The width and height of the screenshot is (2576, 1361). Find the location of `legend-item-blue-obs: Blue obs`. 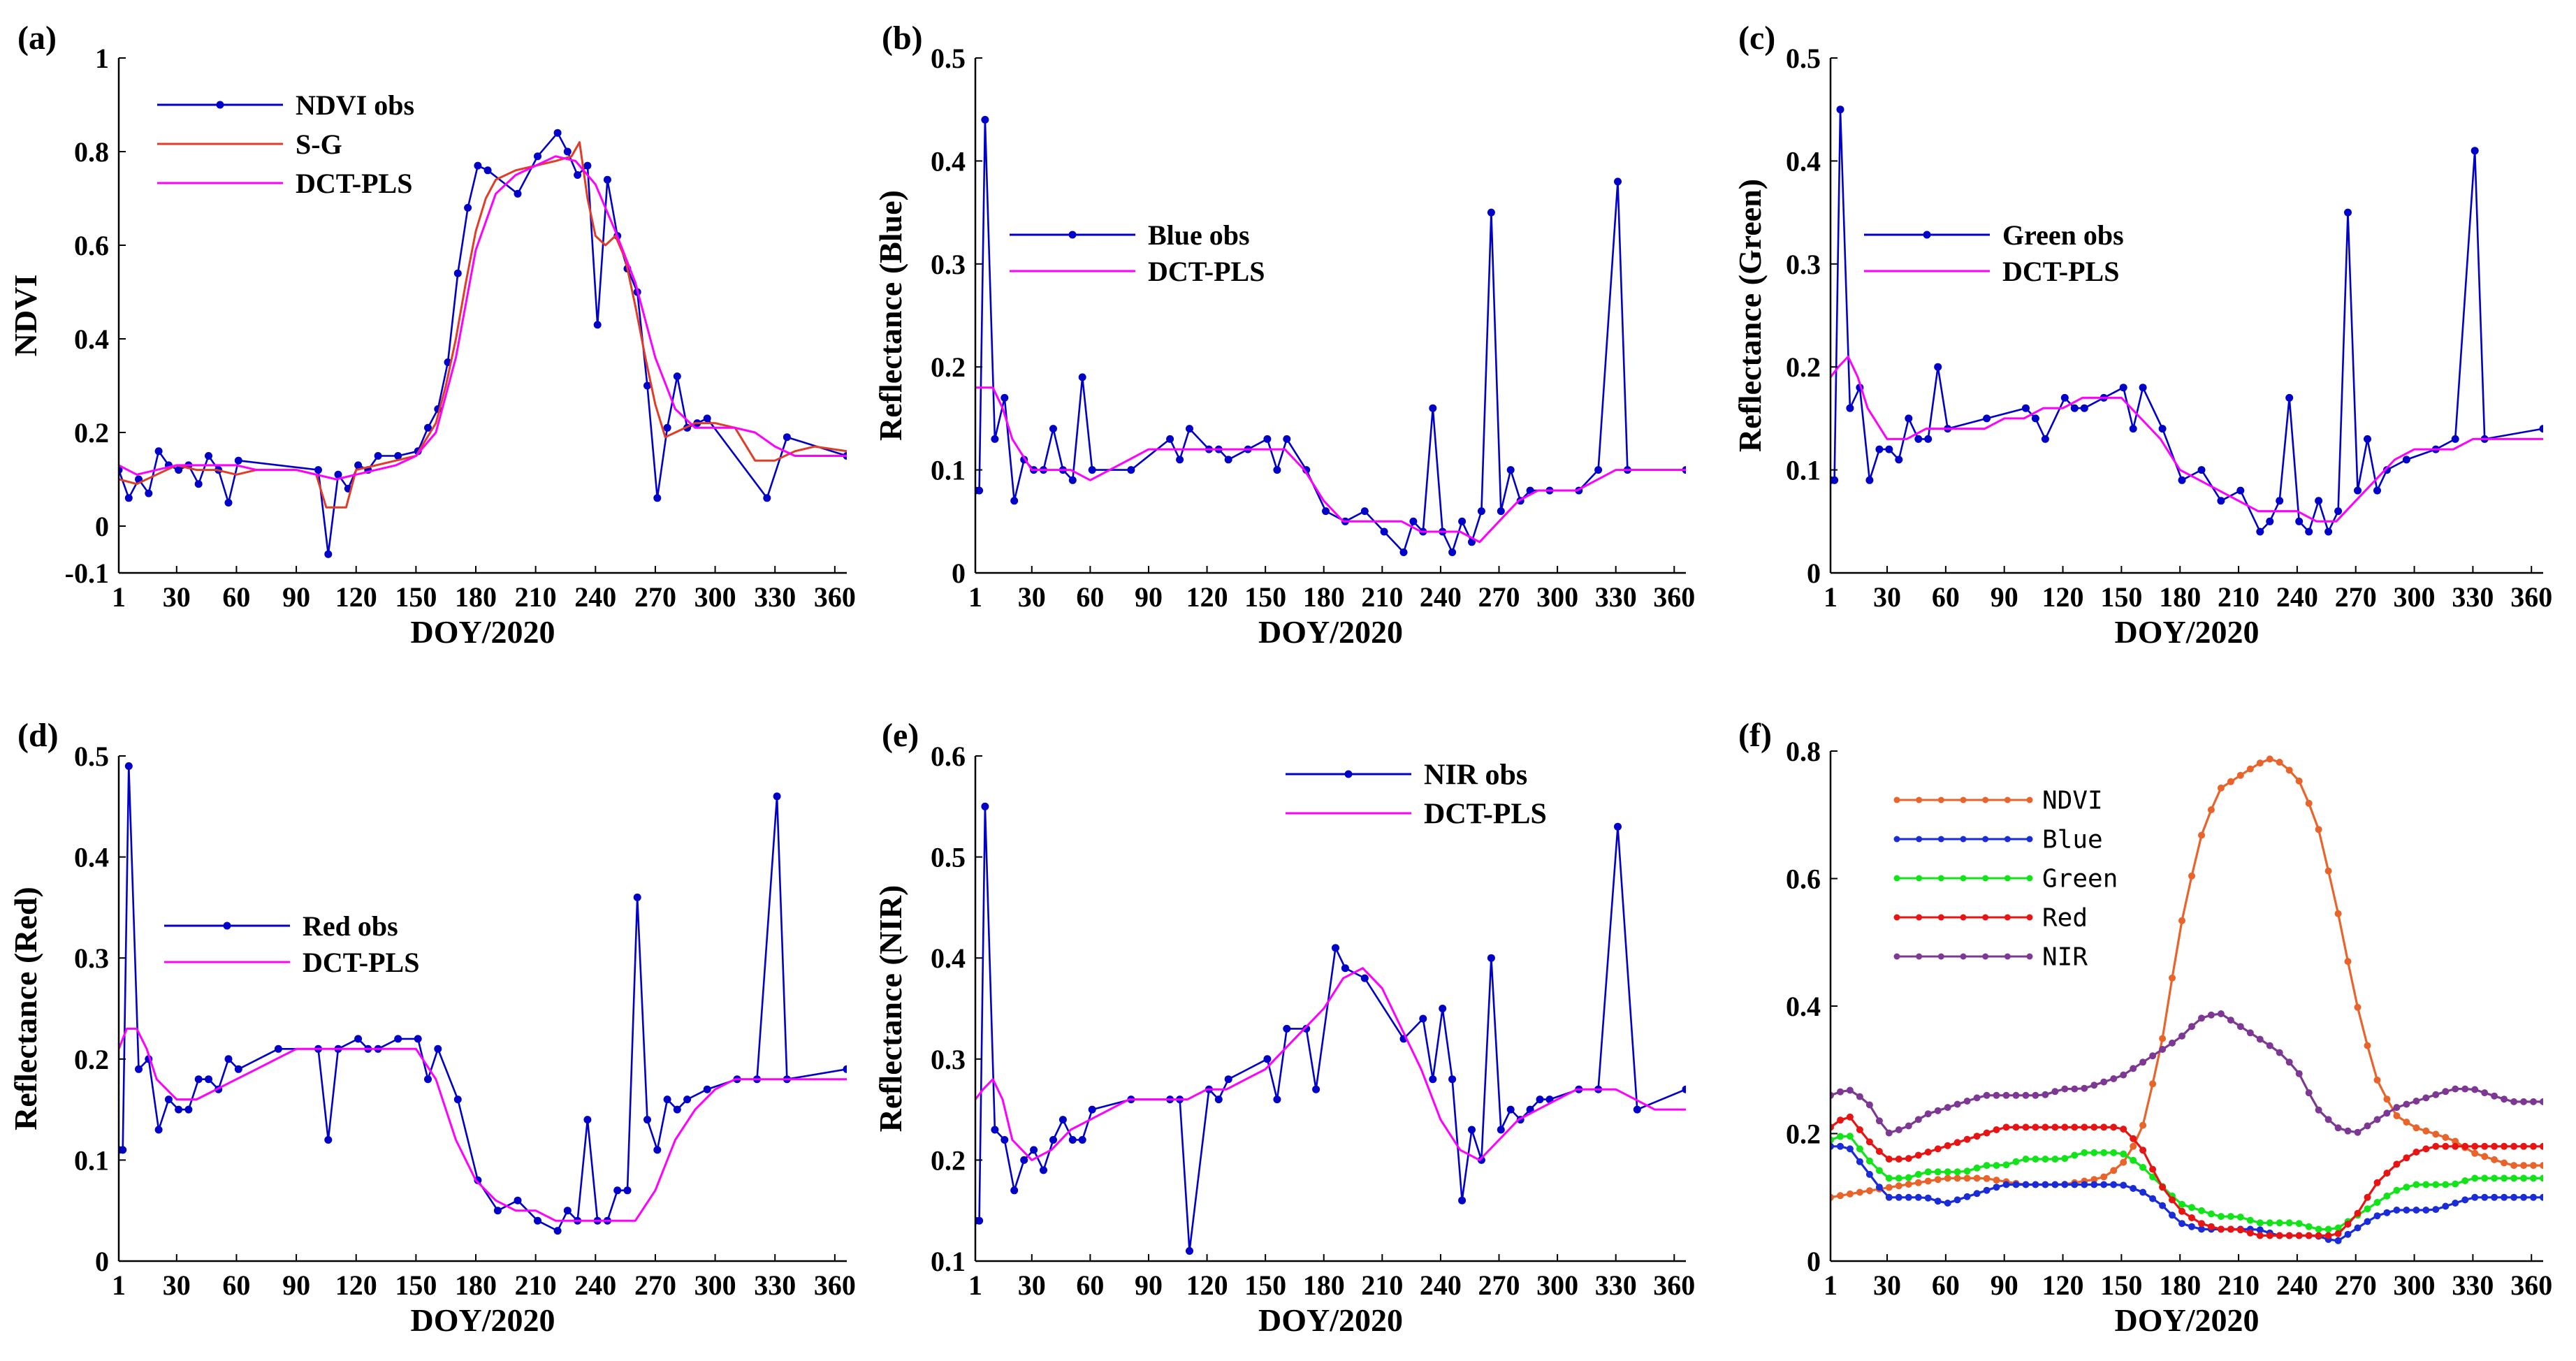

legend-item-blue-obs: Blue obs is located at coordinates (1130, 235).